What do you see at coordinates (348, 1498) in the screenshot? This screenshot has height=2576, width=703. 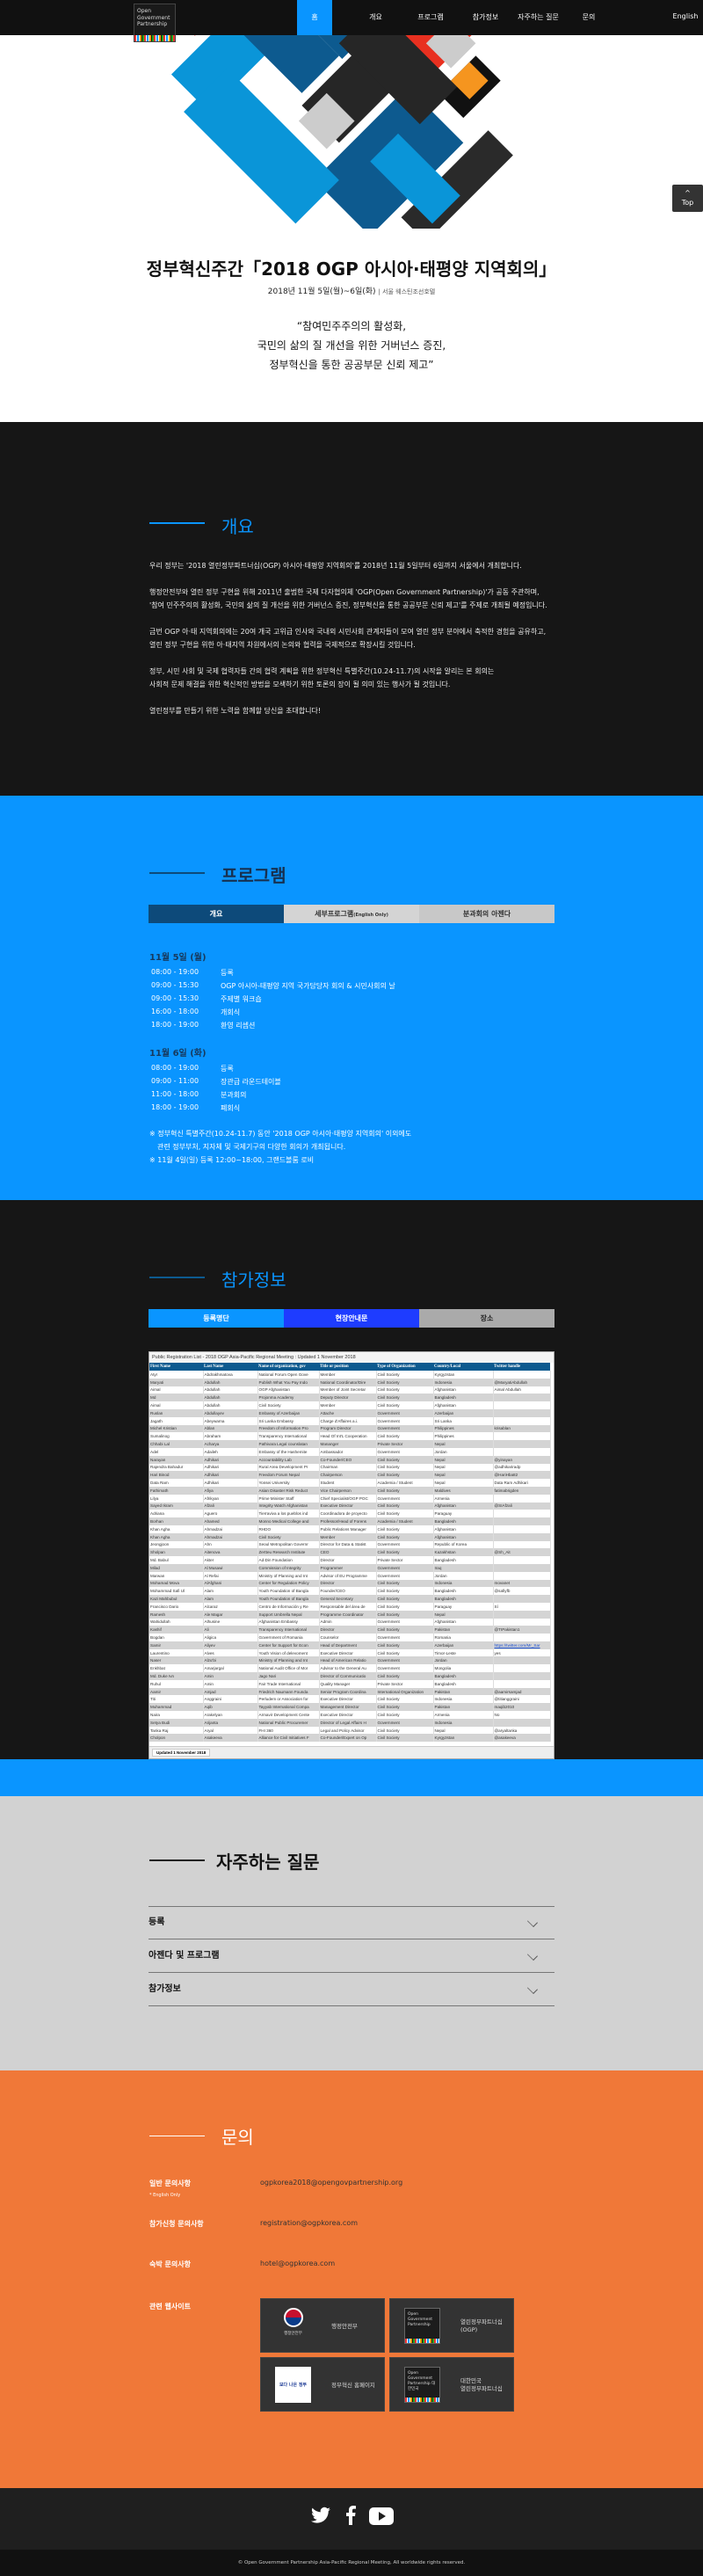 I see `table-cell: Chief Specialist/OGP POC` at bounding box center [348, 1498].